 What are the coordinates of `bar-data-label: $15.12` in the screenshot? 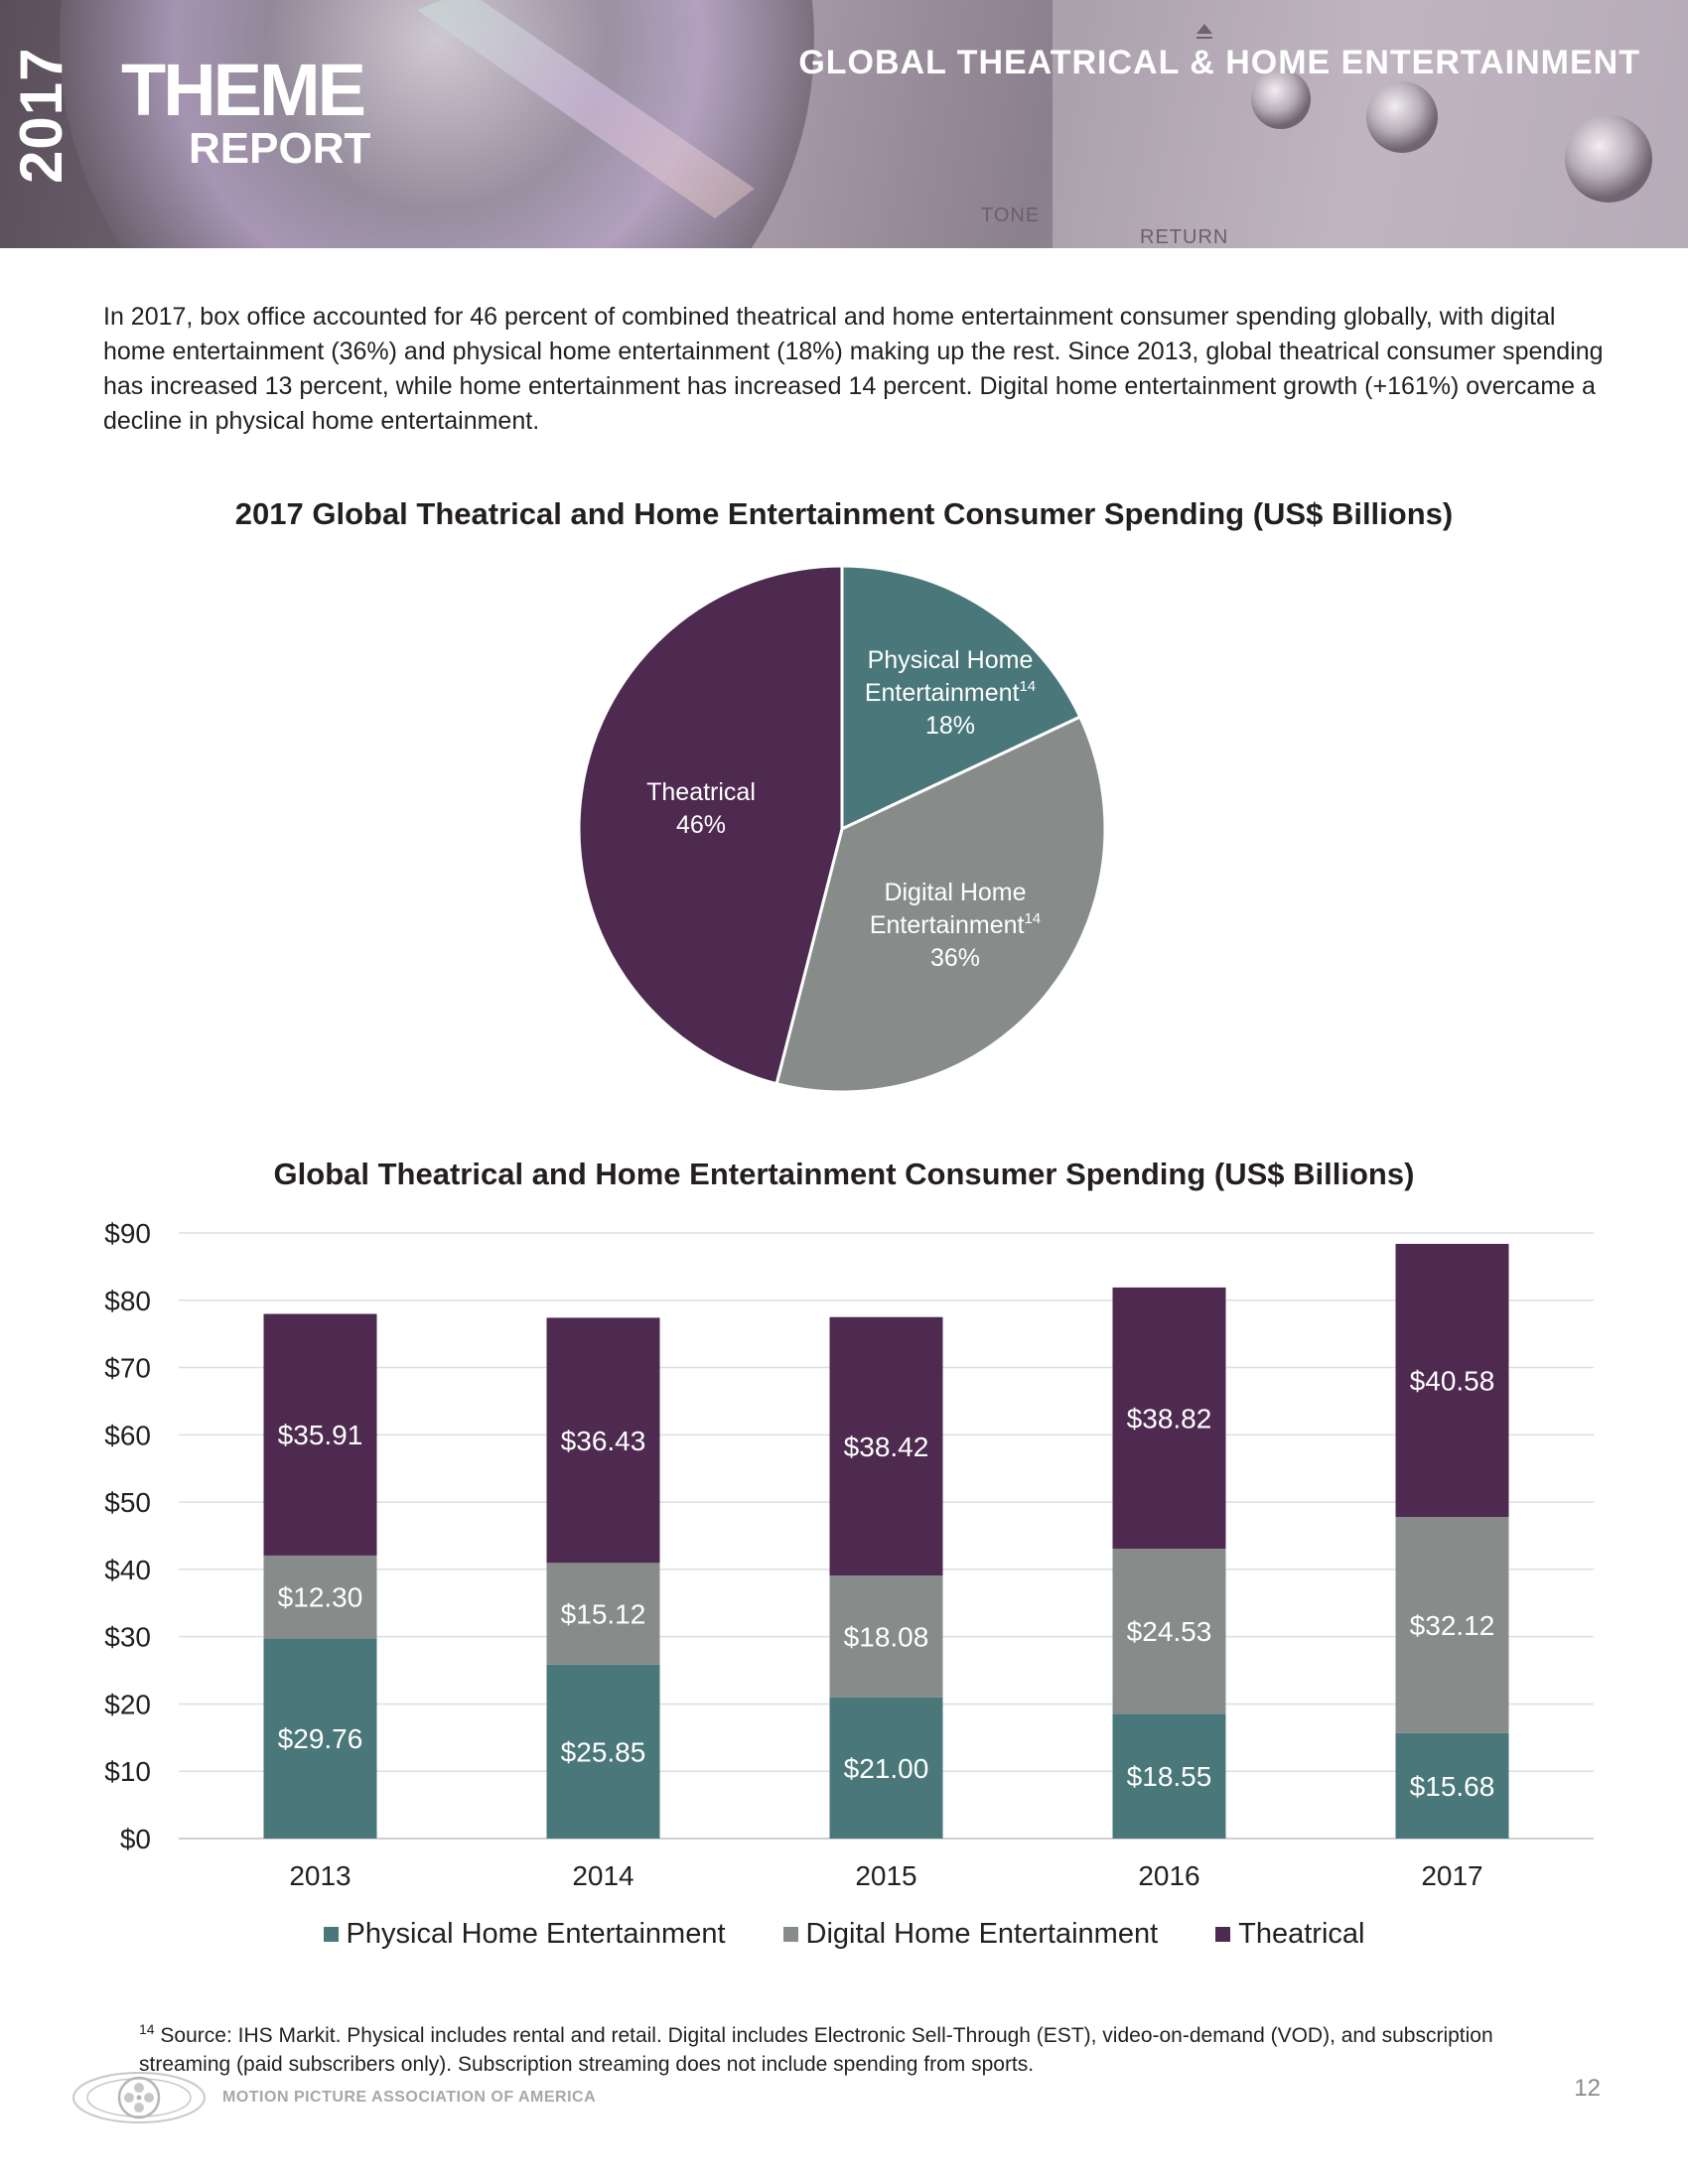 It's located at (603, 1614).